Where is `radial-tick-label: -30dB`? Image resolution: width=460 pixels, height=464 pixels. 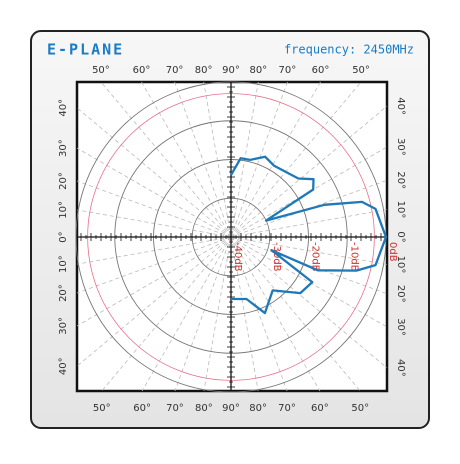 radial-tick-label: -30dB is located at coordinates (276, 257).